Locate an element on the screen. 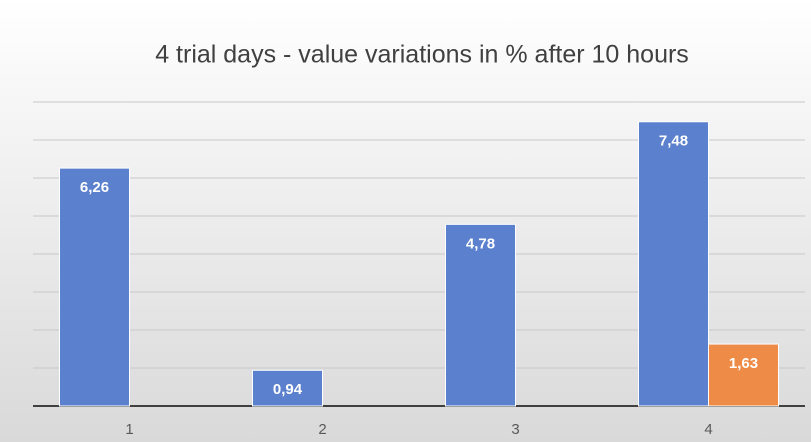 This screenshot has height=442, width=811. data-label: 7,48 is located at coordinates (673, 141).